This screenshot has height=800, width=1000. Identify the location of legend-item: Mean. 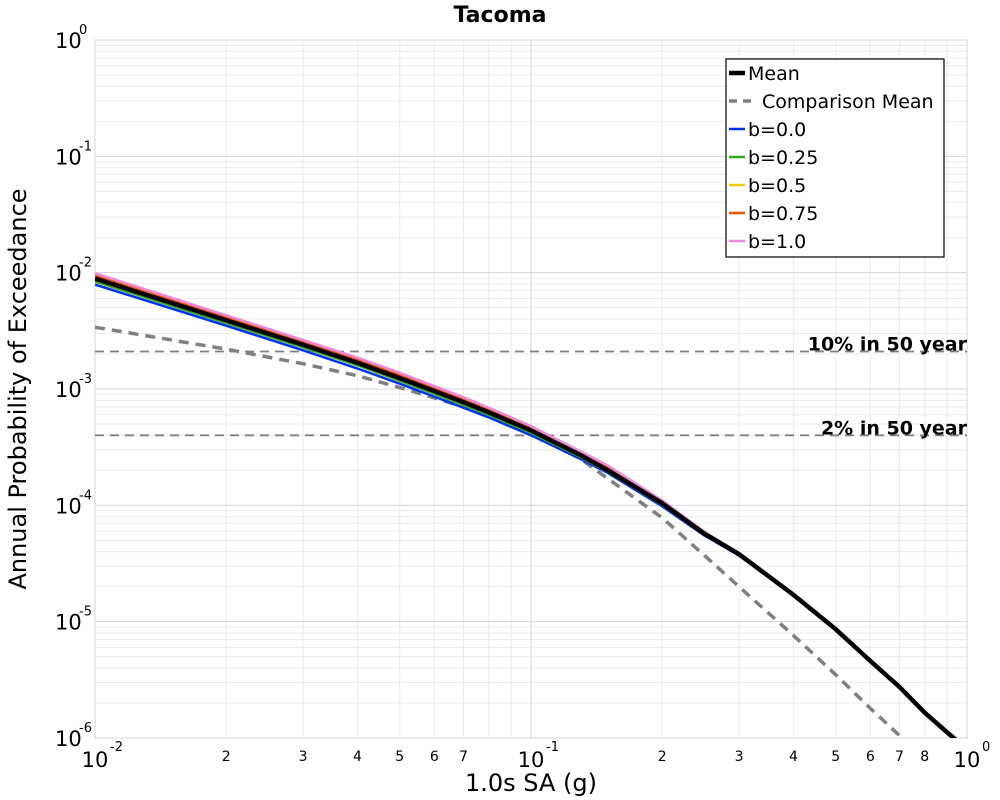
(764, 74).